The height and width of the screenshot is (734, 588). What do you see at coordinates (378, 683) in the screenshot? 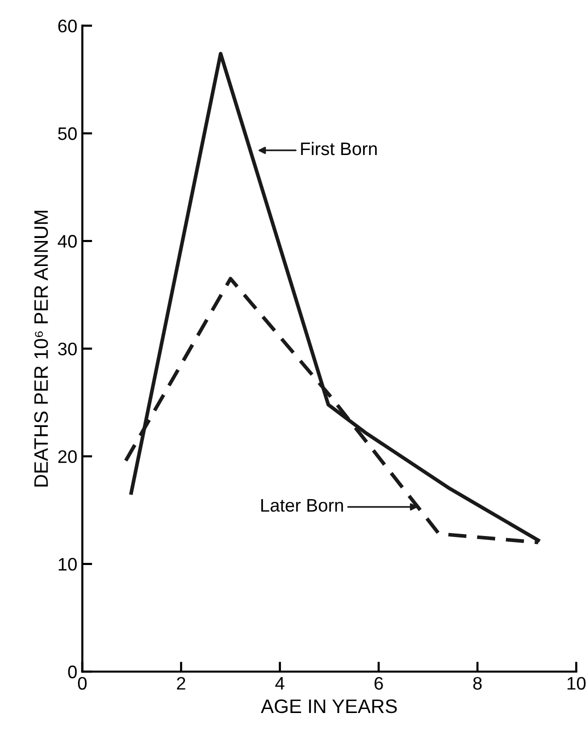
I see `x-tick-label: 6` at bounding box center [378, 683].